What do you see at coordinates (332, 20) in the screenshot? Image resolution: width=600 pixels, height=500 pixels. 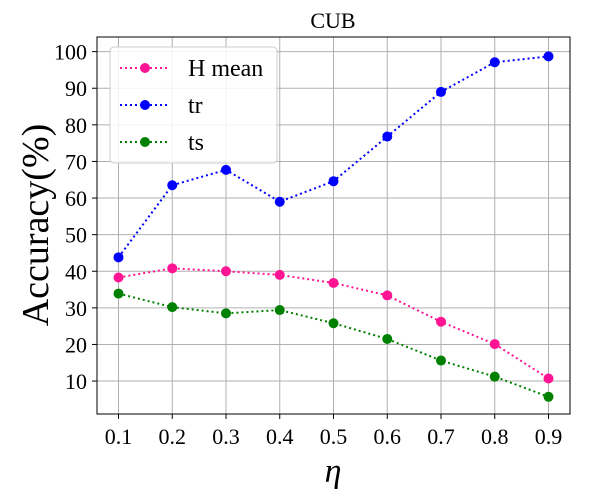 I see `chart-title: CUB` at bounding box center [332, 20].